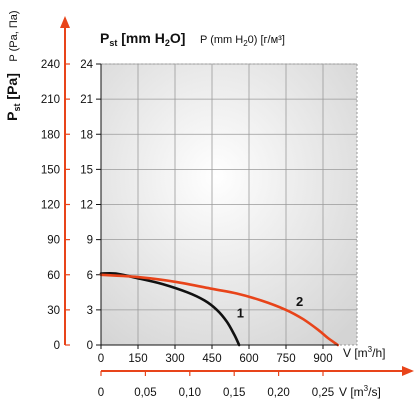  What do you see at coordinates (86, 65) in the screenshot?
I see `y-tick-label-mm: 24` at bounding box center [86, 65].